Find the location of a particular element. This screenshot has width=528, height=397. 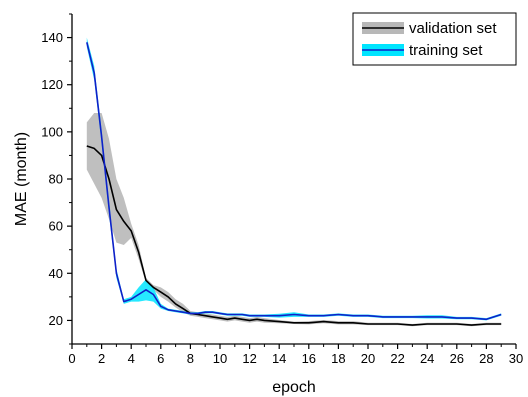

legend-item-validation-set: validation set is located at coordinates (429, 28).